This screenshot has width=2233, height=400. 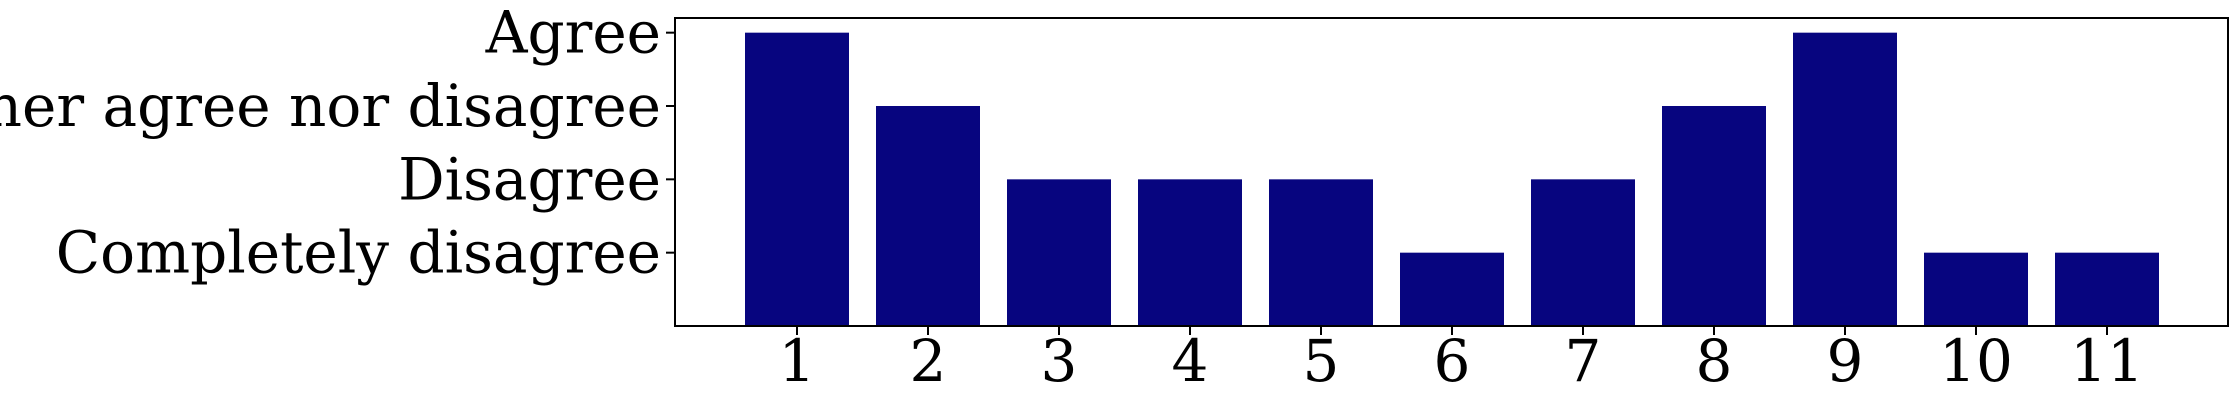 What do you see at coordinates (1321, 361) in the screenshot?
I see `x-tick-label: 5` at bounding box center [1321, 361].